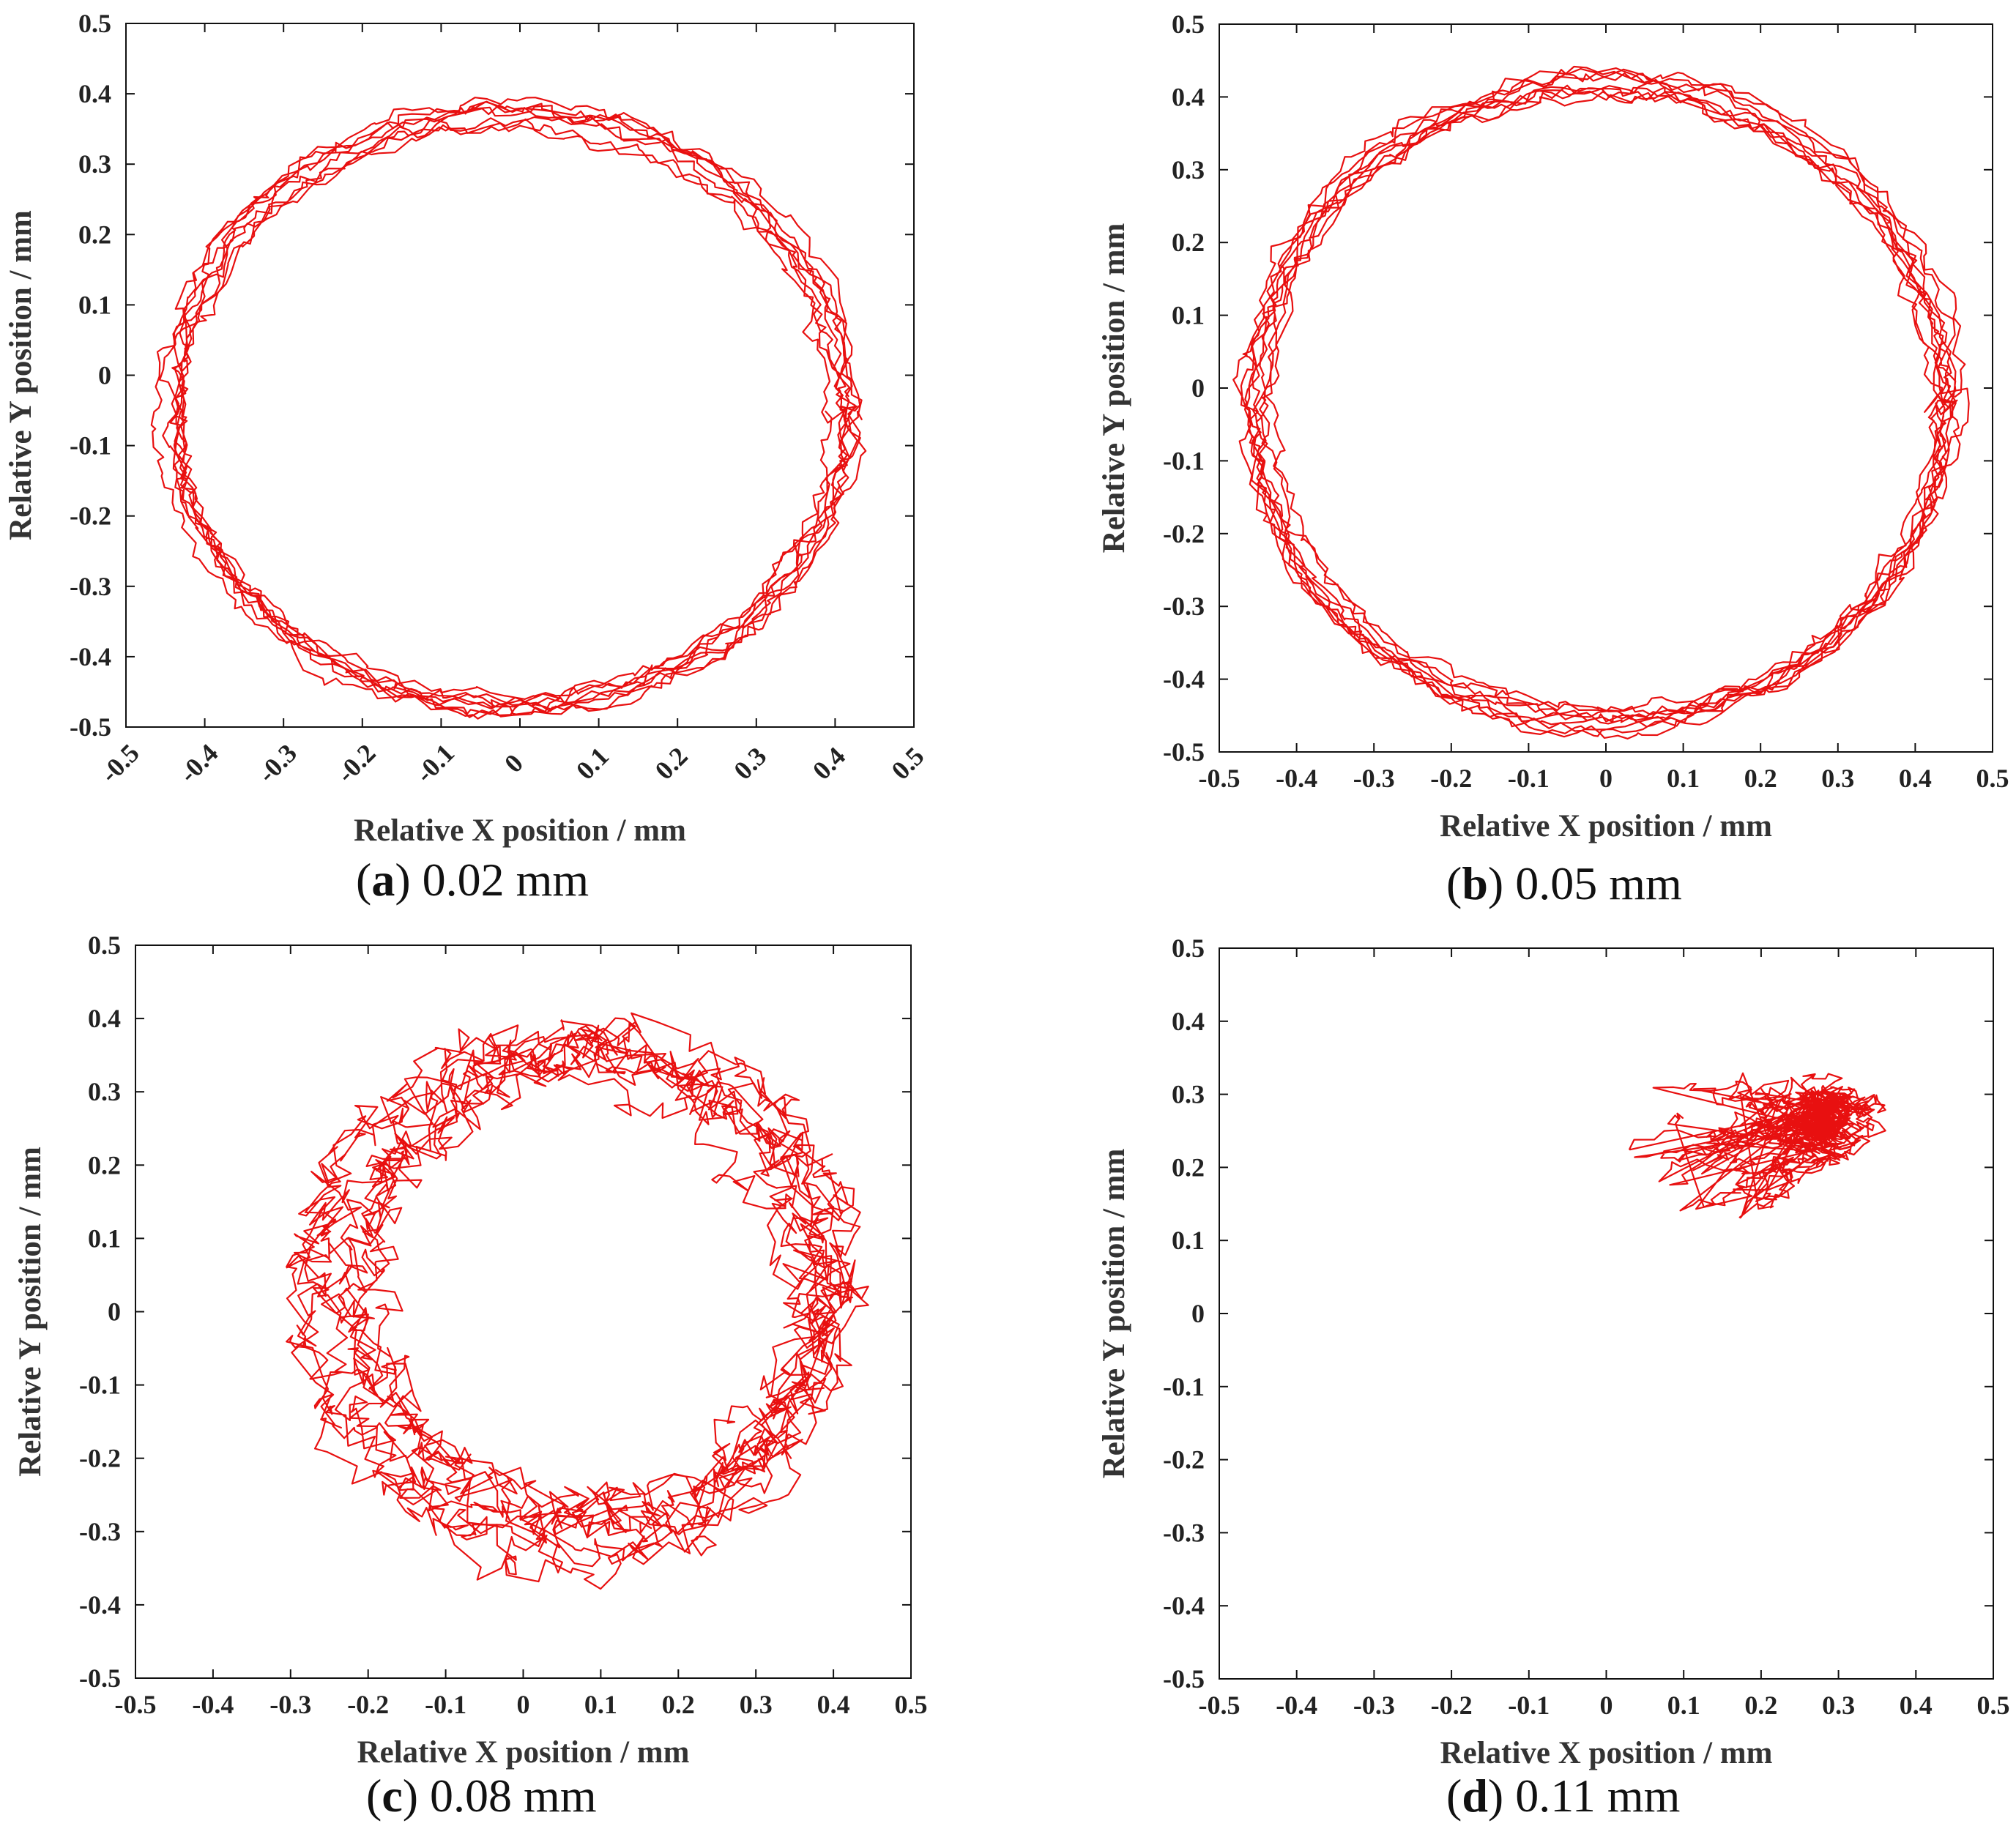 The width and height of the screenshot is (2016, 1848). Describe the element at coordinates (104, 375) in the screenshot. I see `panel-a-y-tick-label: 0` at that location.